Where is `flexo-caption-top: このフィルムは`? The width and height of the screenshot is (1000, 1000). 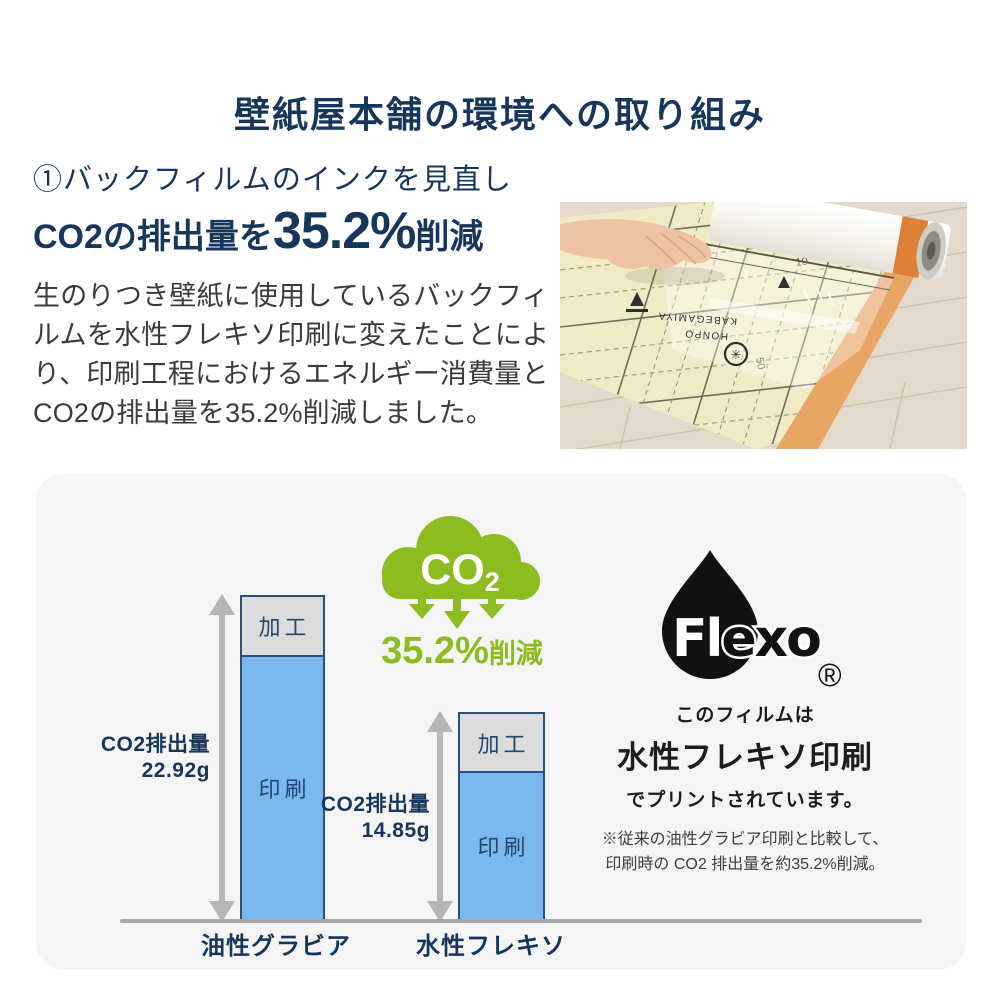
flexo-caption-top: このフィルムは is located at coordinates (745, 715).